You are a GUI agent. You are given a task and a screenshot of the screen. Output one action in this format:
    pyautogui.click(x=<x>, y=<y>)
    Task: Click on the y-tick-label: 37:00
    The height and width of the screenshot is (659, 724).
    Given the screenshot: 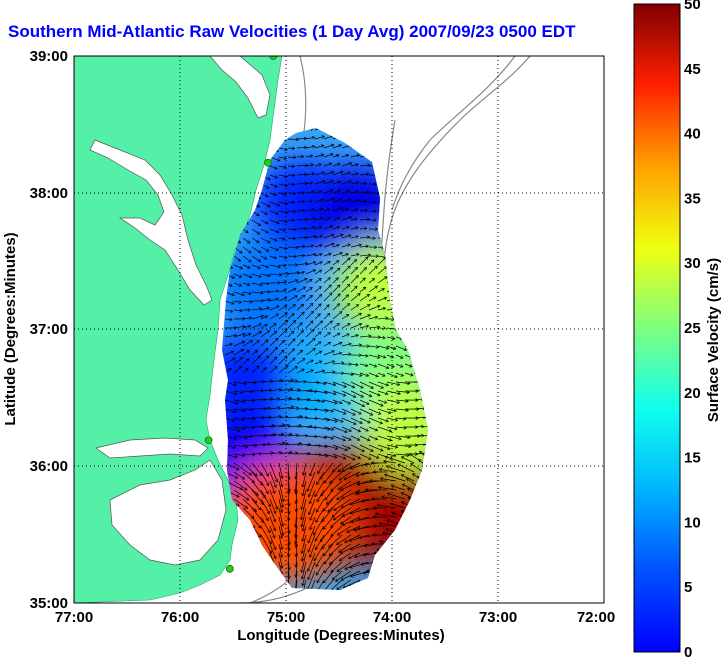 What is the action you would take?
    pyautogui.click(x=49, y=329)
    